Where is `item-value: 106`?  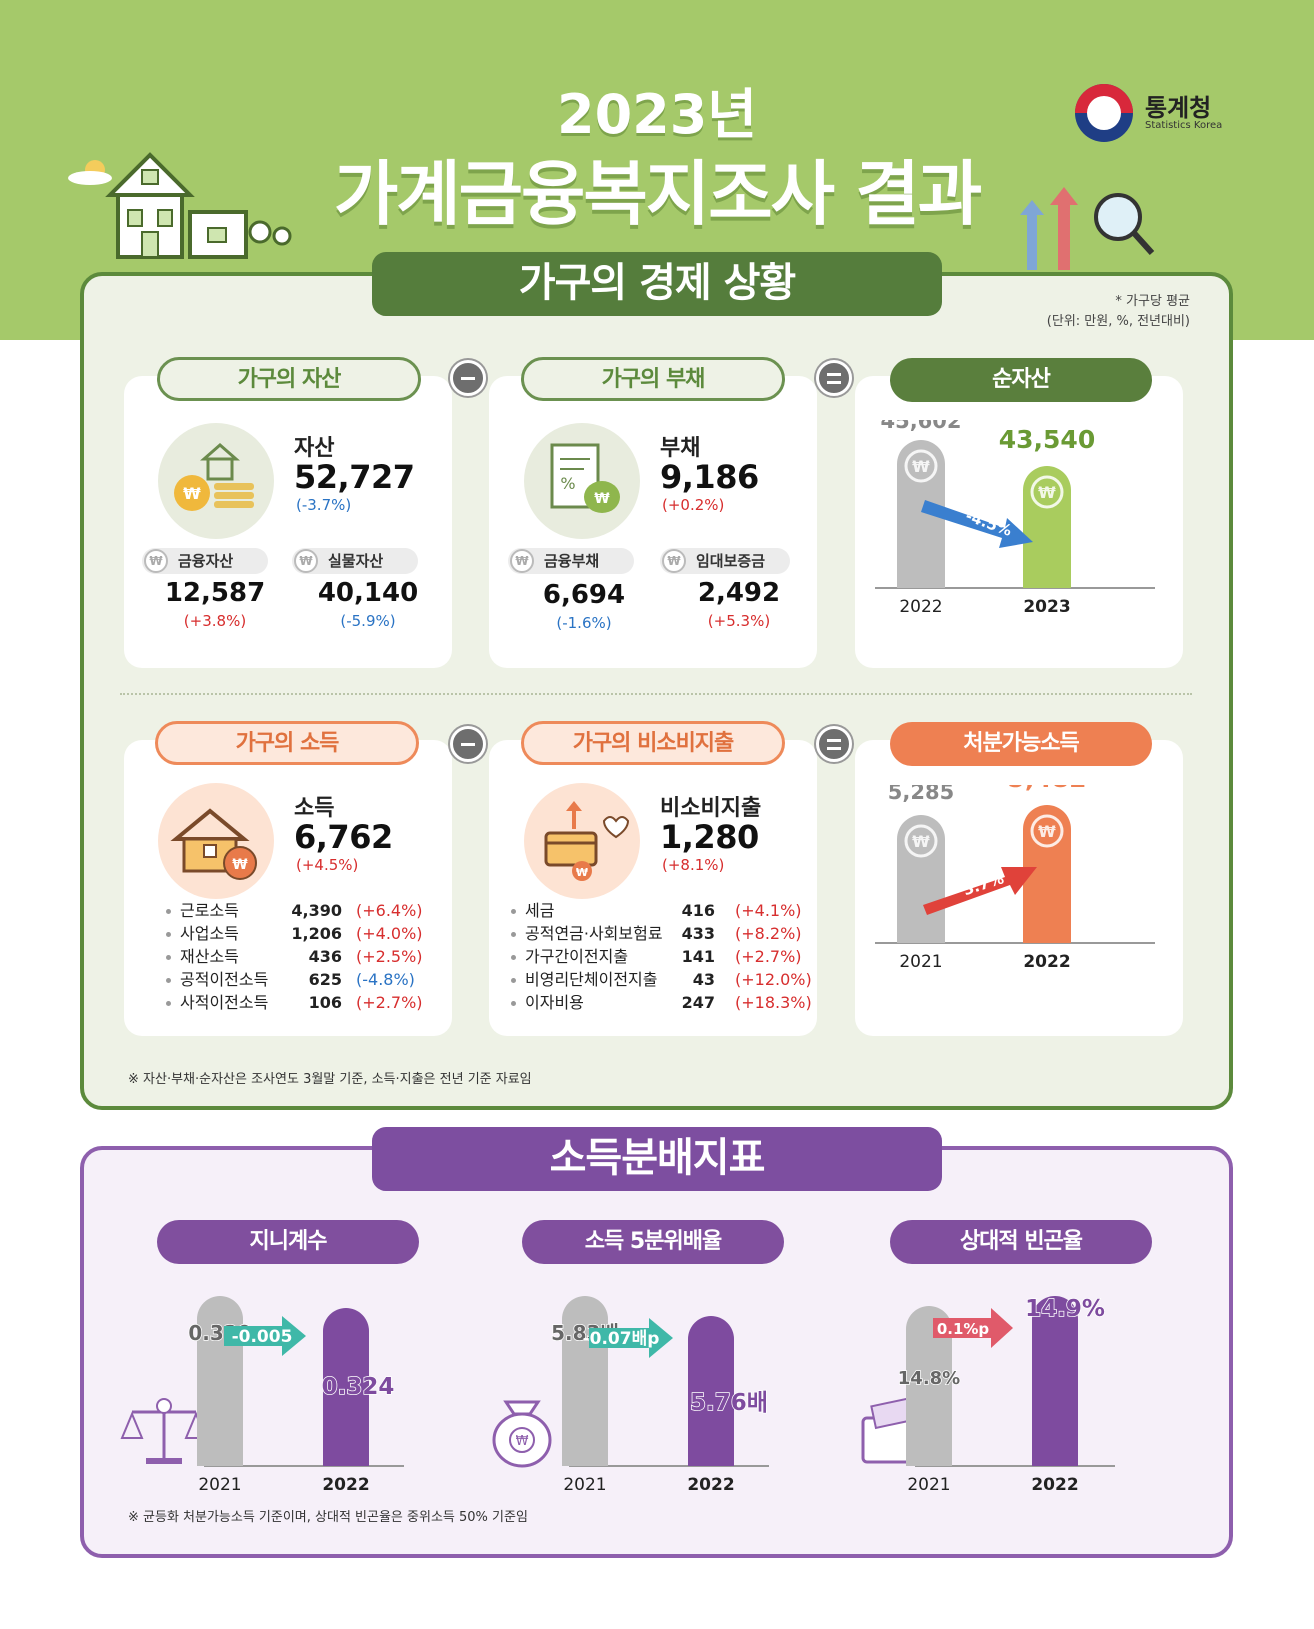 item-value: 106 is located at coordinates (325, 1002).